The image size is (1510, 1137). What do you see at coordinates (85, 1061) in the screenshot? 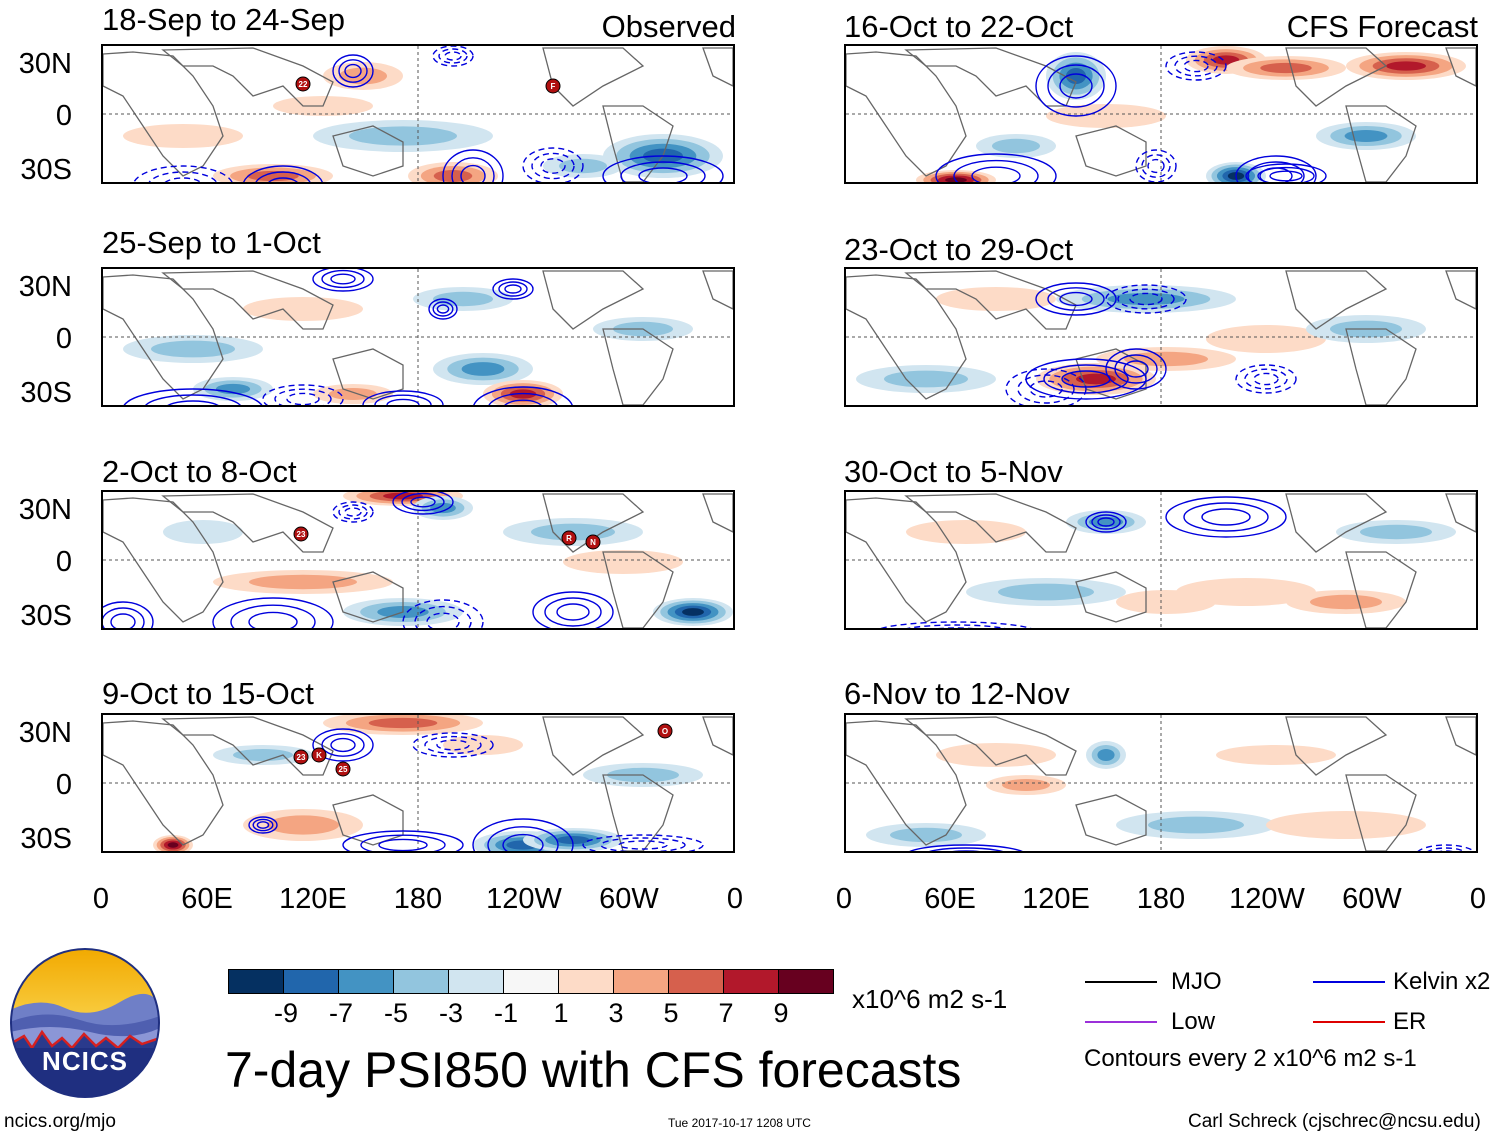
I see `logo-text: NCICS` at bounding box center [85, 1061].